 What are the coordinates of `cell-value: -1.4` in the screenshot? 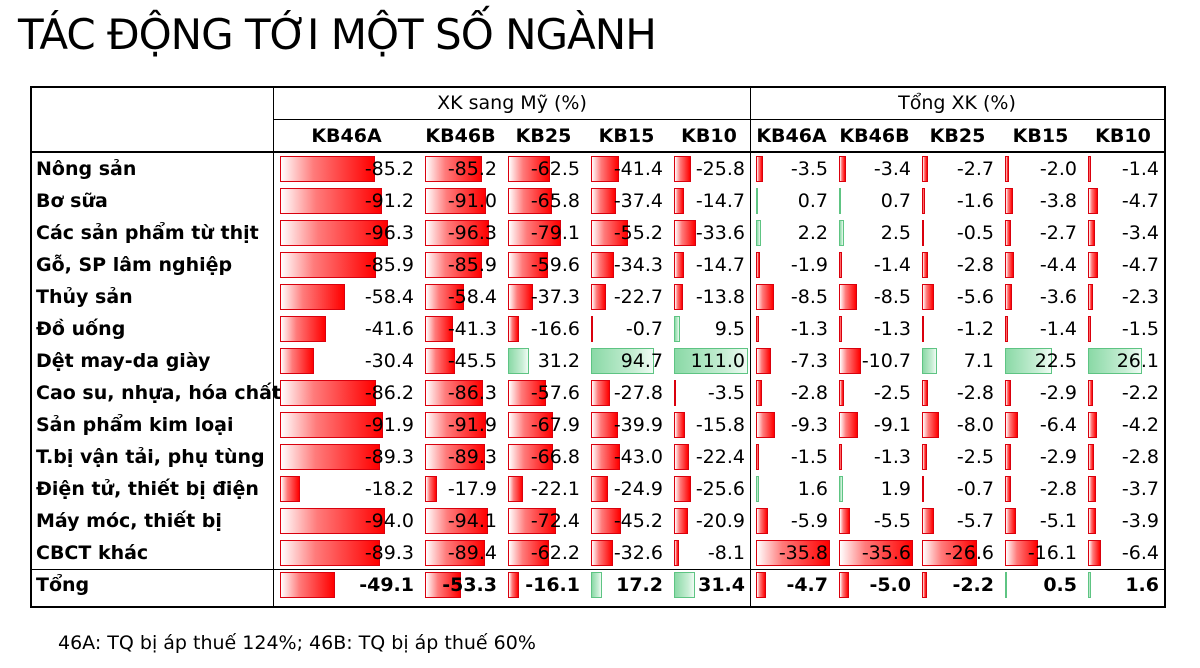 It's located at (892, 265).